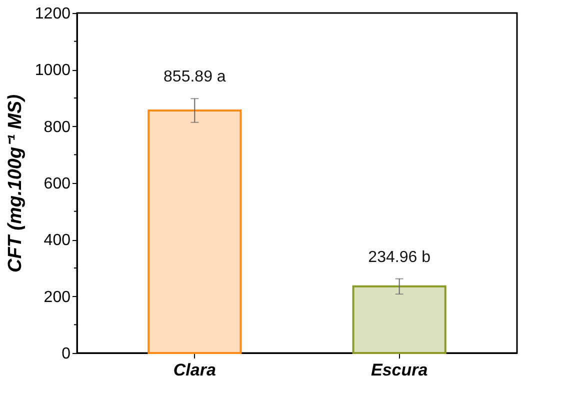  I want to click on y-tick-label: 0, so click(66, 354).